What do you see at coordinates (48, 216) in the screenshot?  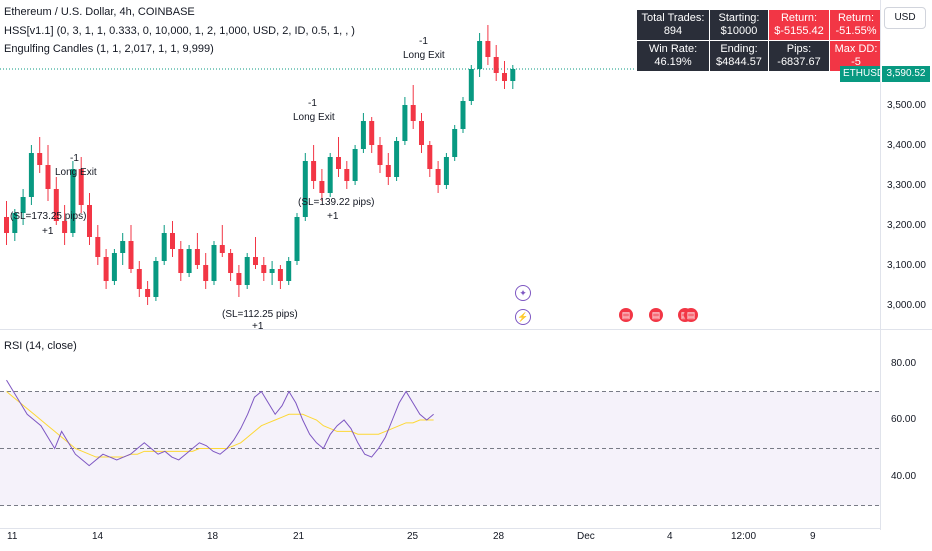 I see `stop-loss-label: (SL=173.25 pips)` at bounding box center [48, 216].